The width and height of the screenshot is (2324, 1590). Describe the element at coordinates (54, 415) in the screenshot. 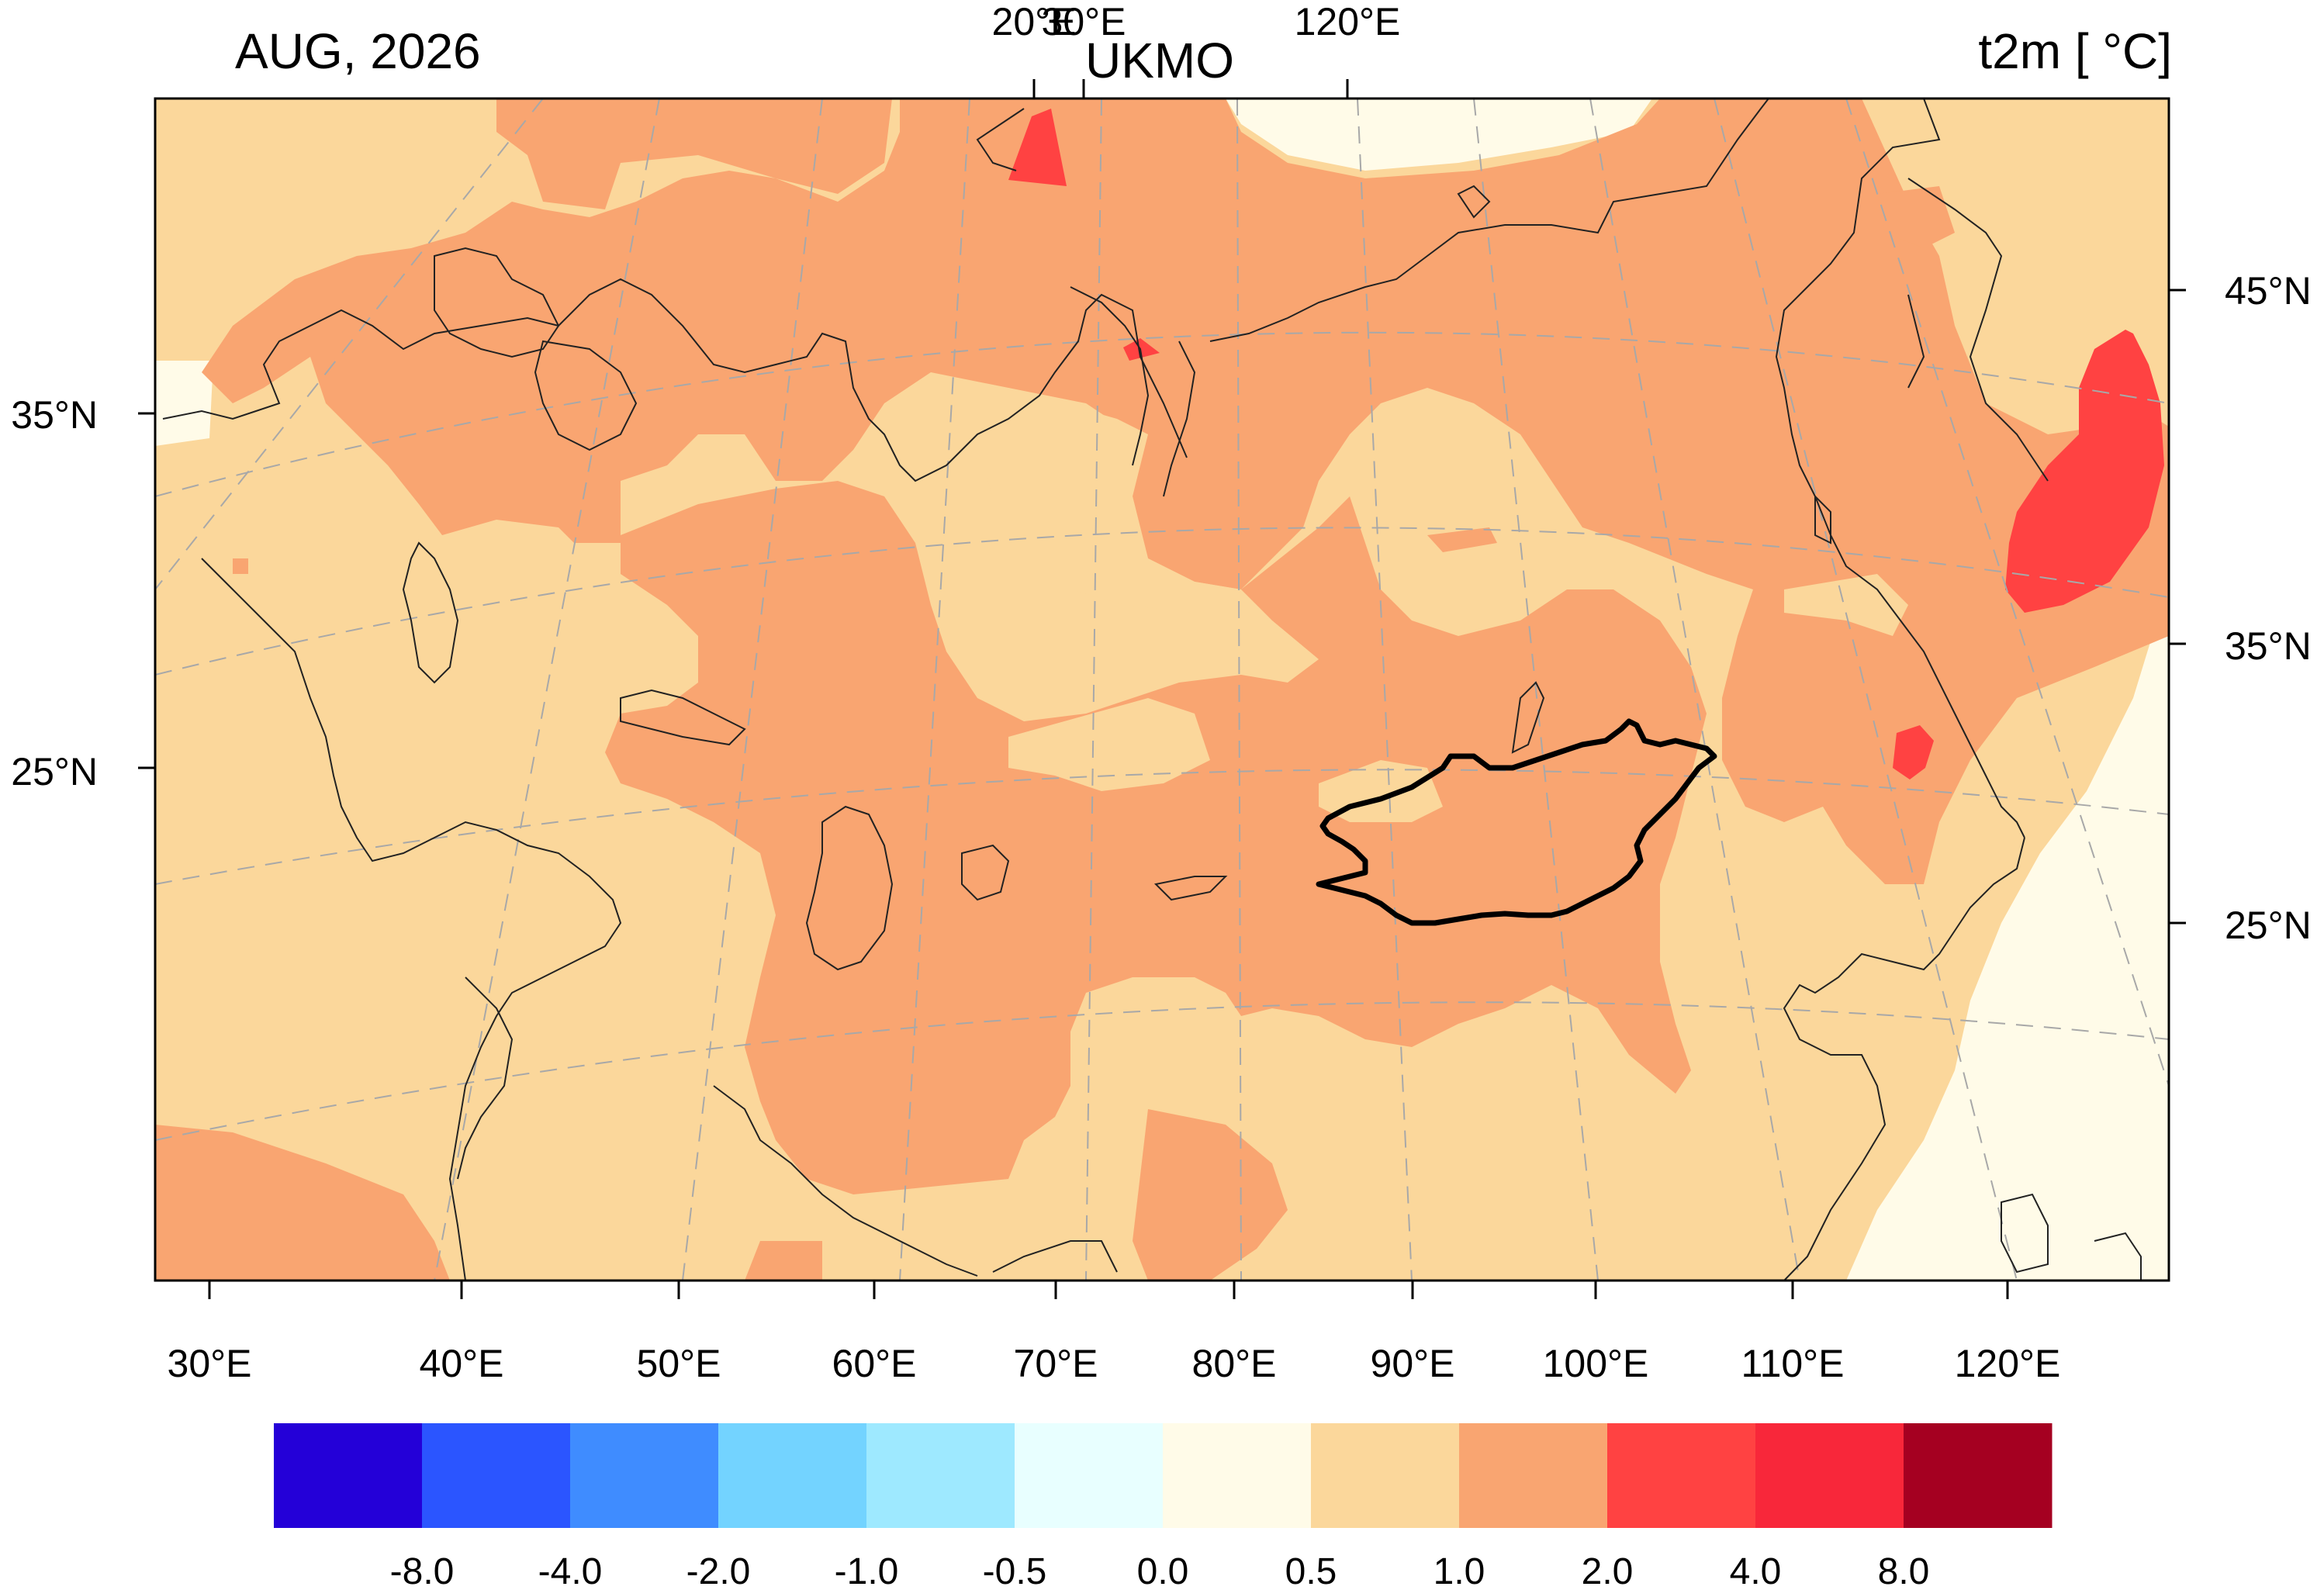

I see `left-tick-label-35n: 35°N` at that location.